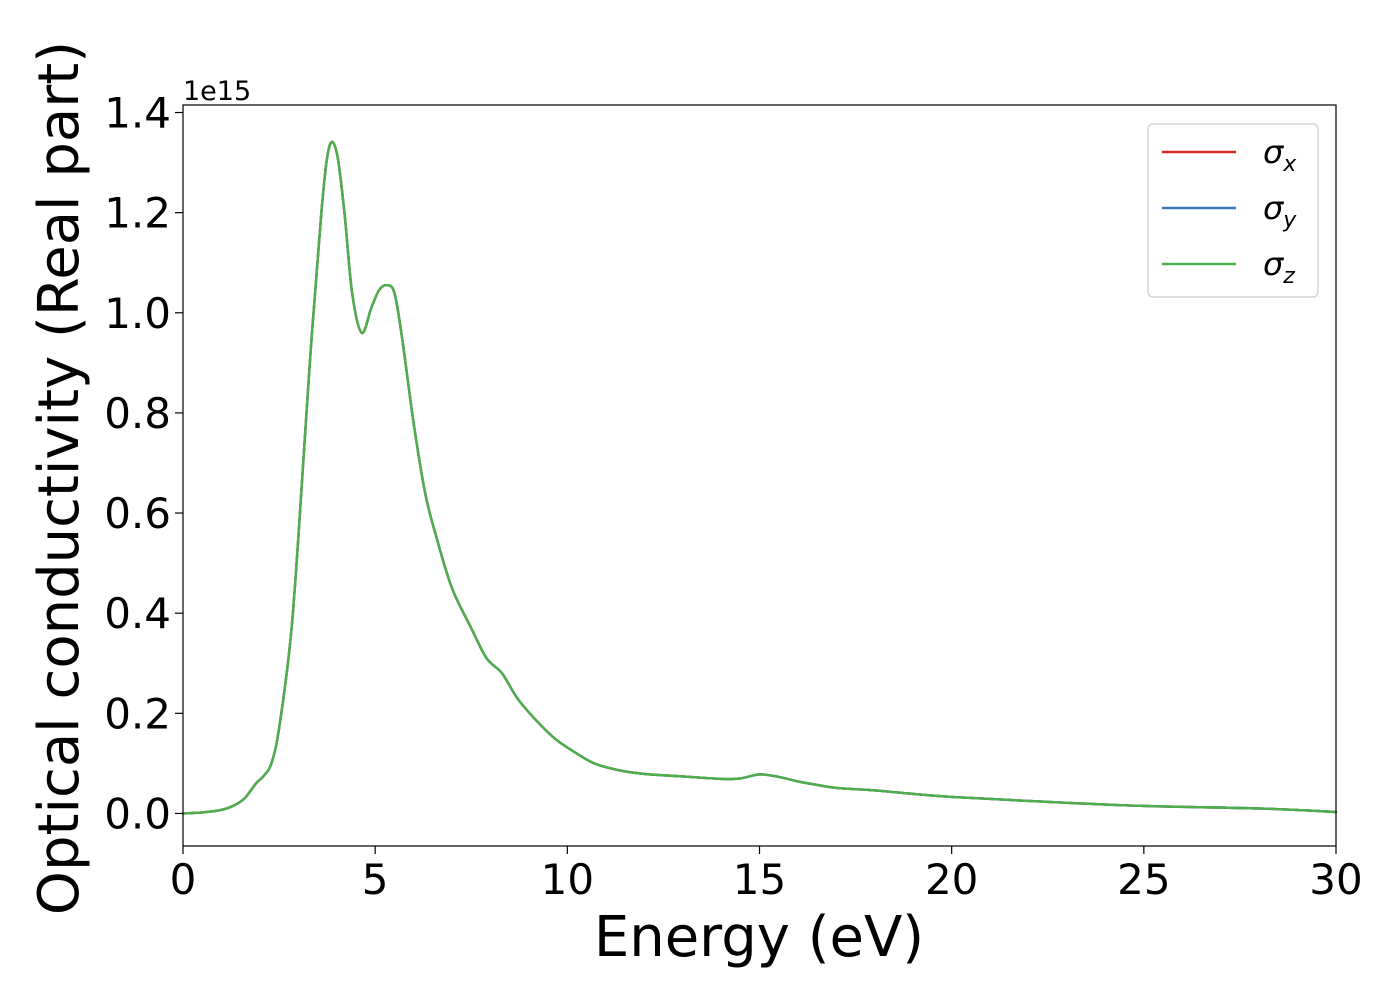 The width and height of the screenshot is (1400, 1000). I want to click on y-tick-label: 0.2, so click(137, 713).